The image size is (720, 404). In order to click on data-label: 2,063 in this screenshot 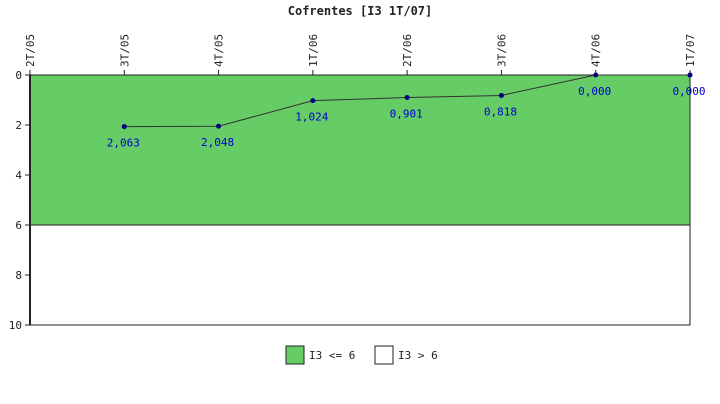, I will do `click(123, 143)`.